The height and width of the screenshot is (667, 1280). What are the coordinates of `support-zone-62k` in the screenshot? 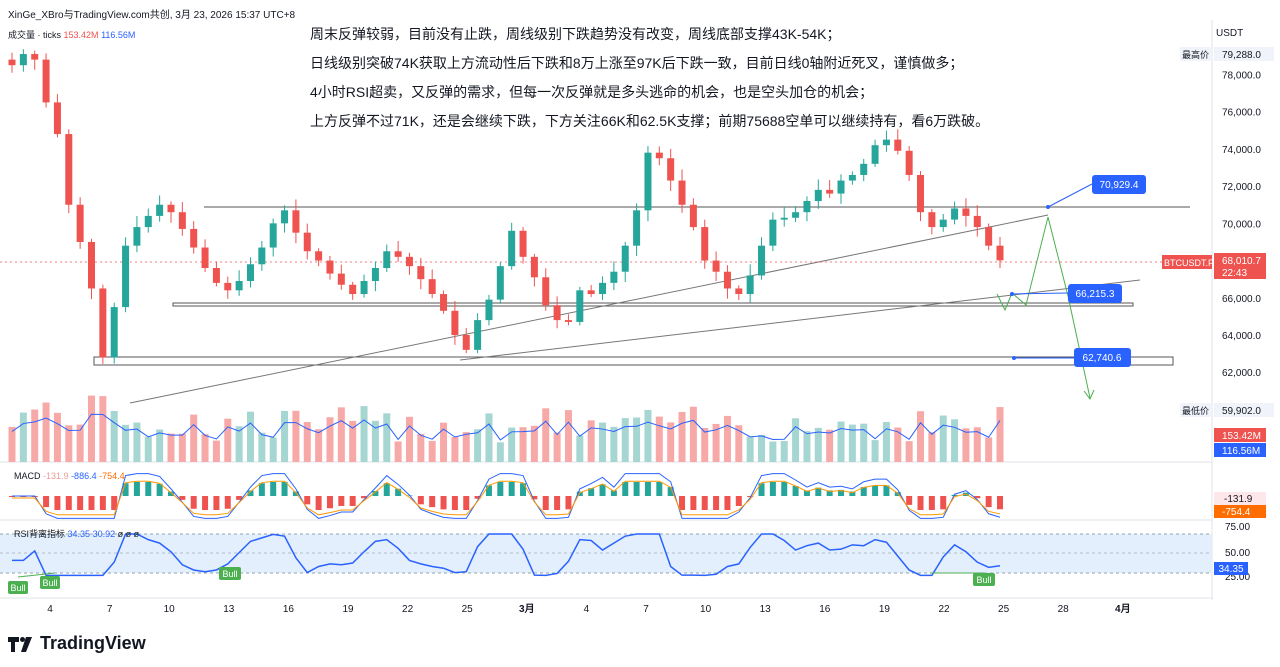 It's located at (633, 361).